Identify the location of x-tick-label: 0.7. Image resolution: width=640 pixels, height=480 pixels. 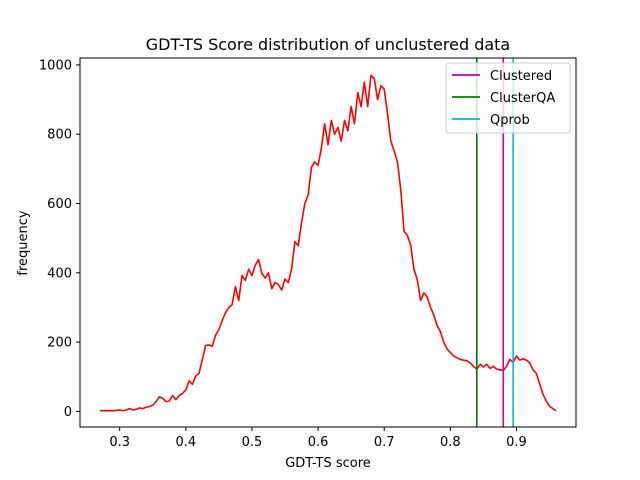
(384, 442).